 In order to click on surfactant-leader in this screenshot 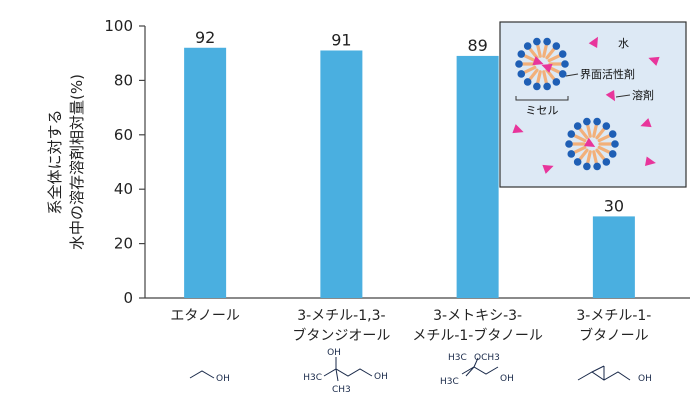, I will do `click(572, 75)`.